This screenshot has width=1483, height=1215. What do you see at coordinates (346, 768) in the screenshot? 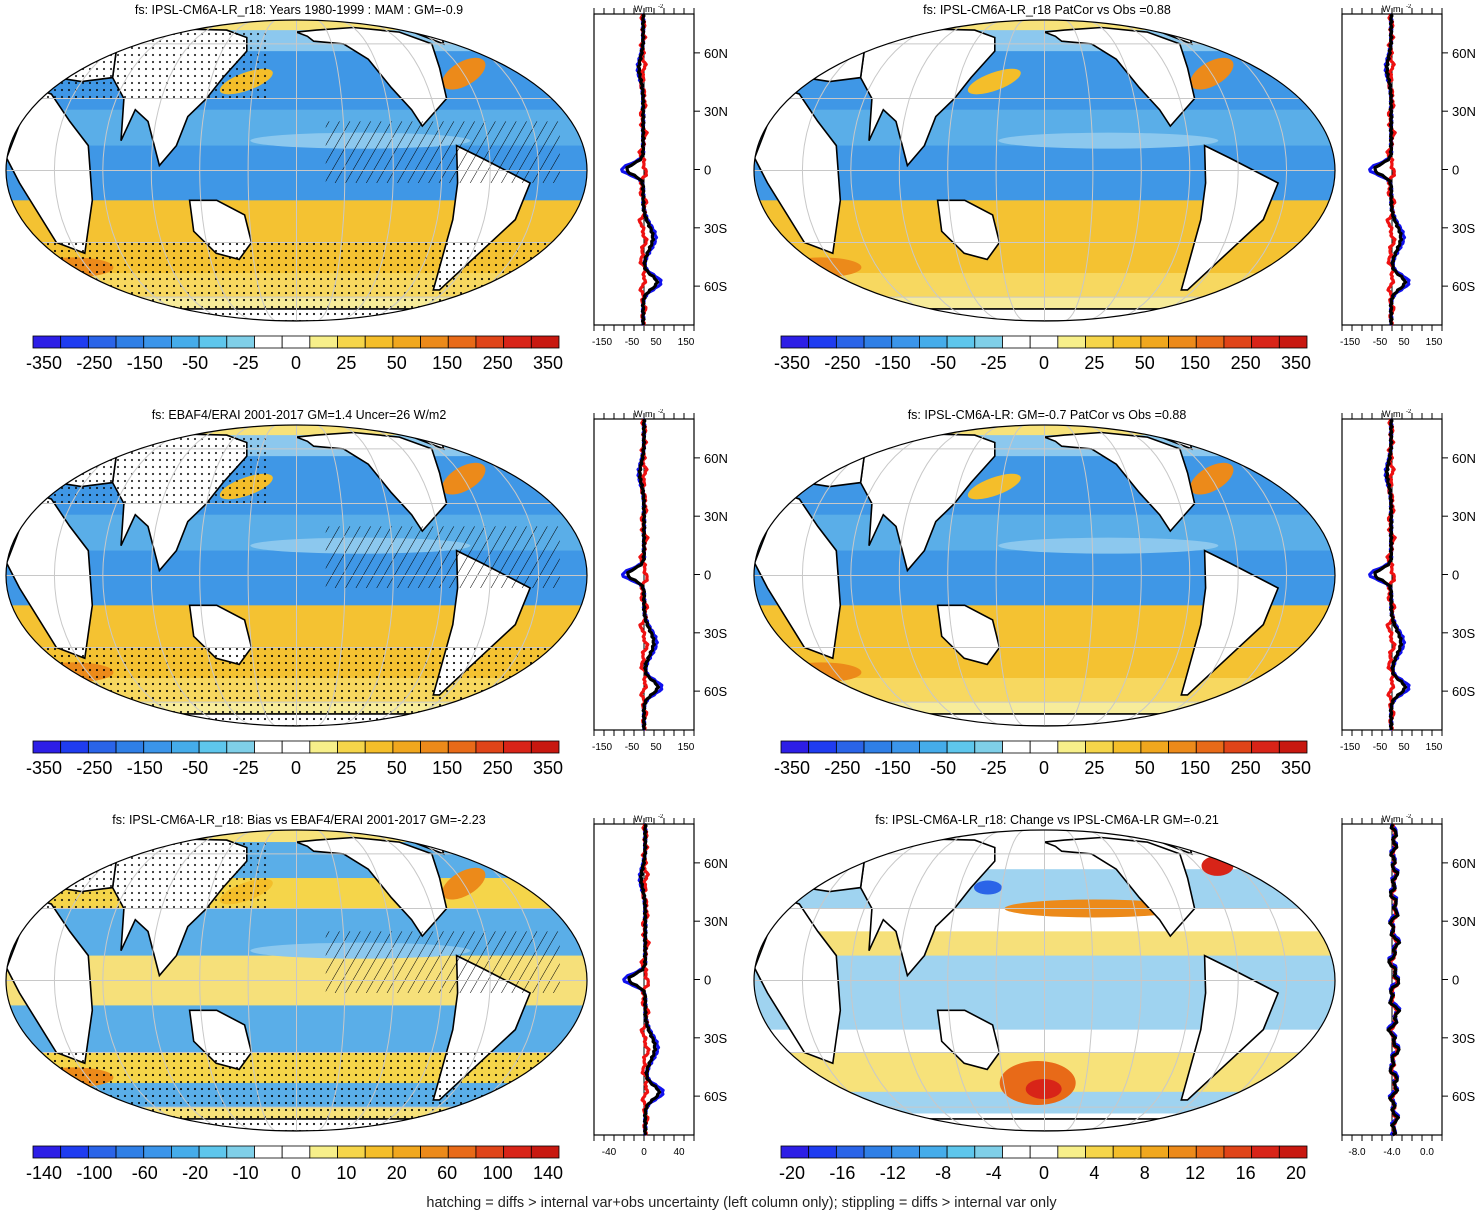
I see `colorbar-label: 25` at bounding box center [346, 768].